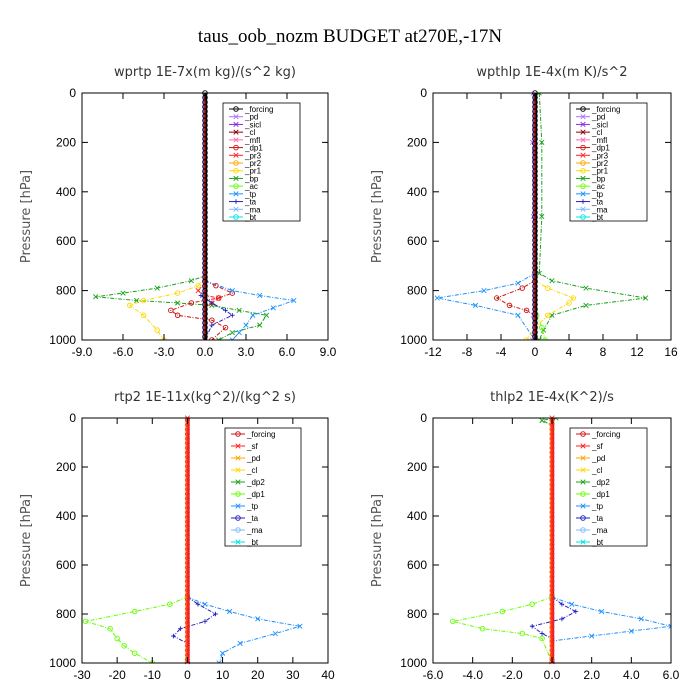 Image resolution: width=700 pixels, height=700 pixels. What do you see at coordinates (671, 352) in the screenshot?
I see `x-tick-label: 16` at bounding box center [671, 352].